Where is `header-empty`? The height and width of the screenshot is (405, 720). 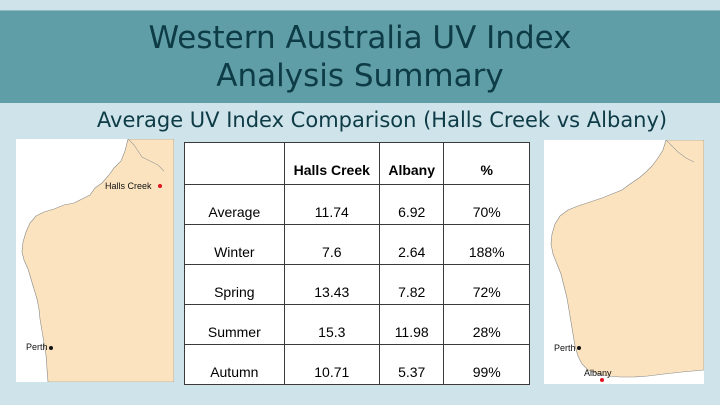 header-empty is located at coordinates (234, 163).